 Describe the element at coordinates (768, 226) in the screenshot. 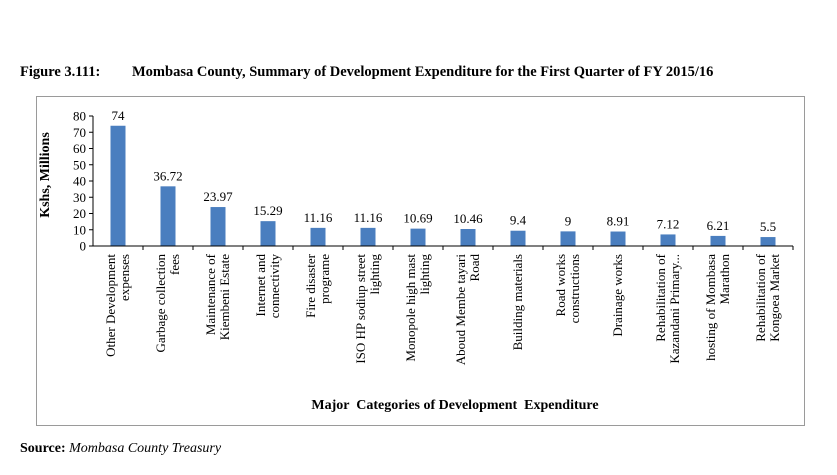

I see `bar-value-label: 5.5` at that location.